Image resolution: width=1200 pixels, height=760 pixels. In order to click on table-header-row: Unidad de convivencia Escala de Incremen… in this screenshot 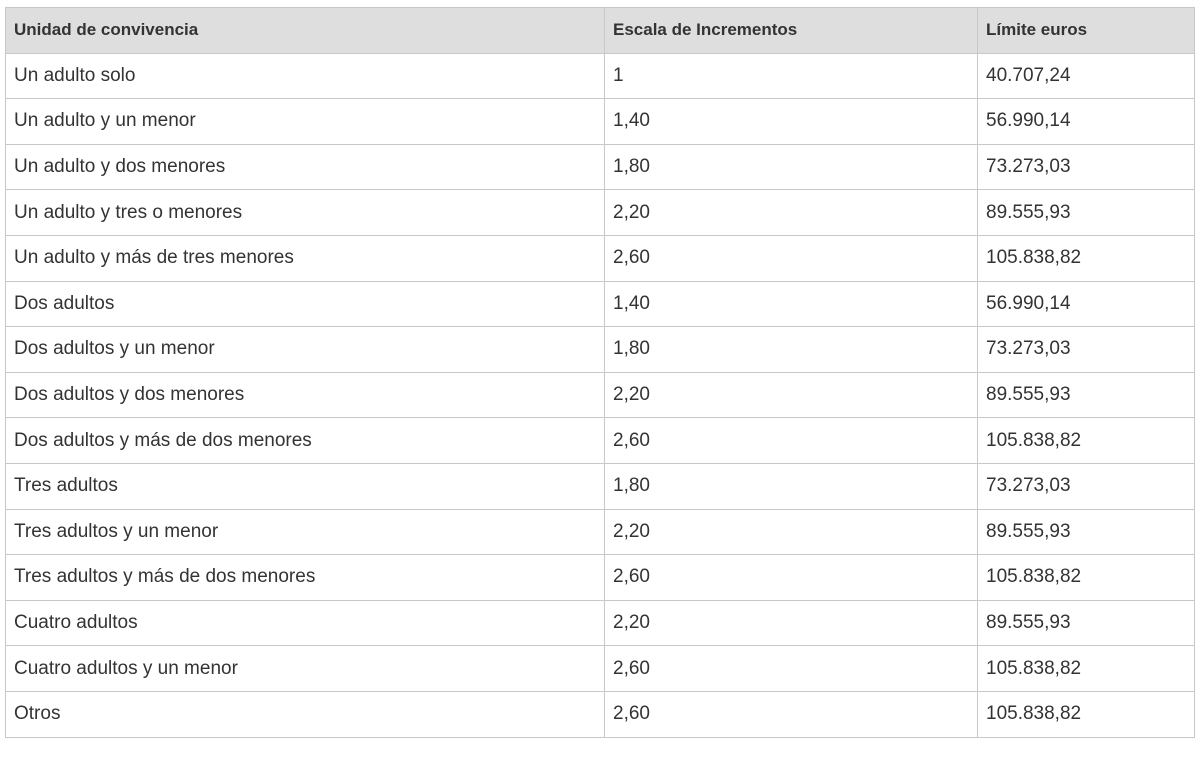, I will do `click(600, 30)`.